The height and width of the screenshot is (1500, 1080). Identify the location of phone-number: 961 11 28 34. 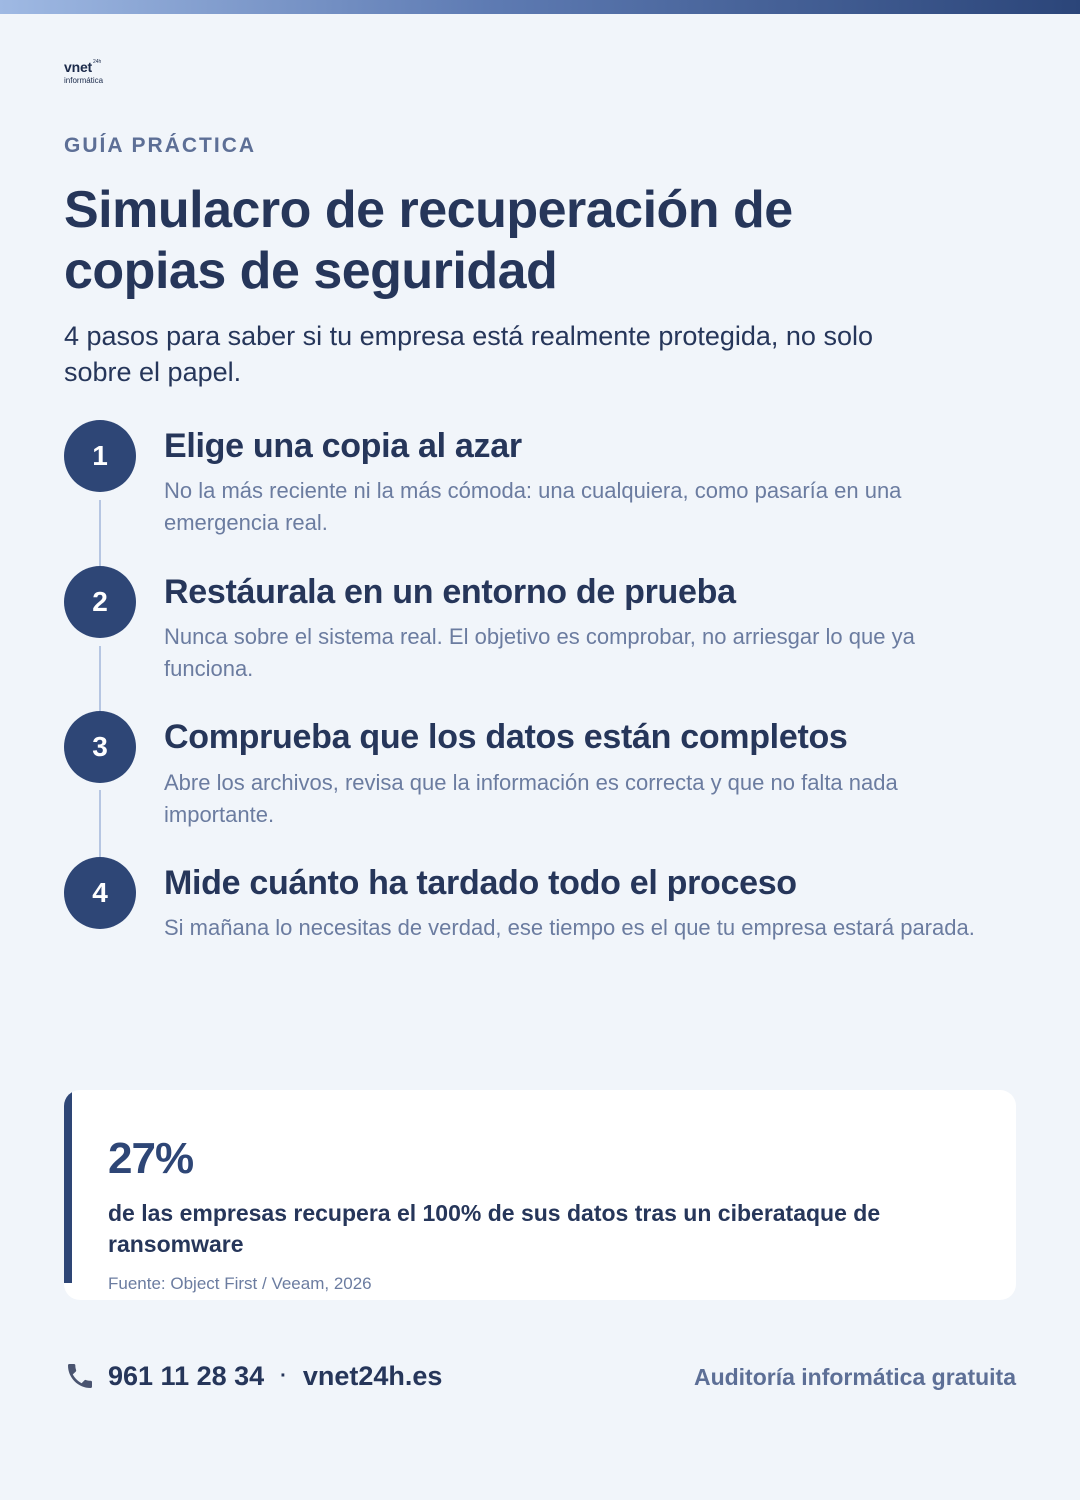
(186, 1375).